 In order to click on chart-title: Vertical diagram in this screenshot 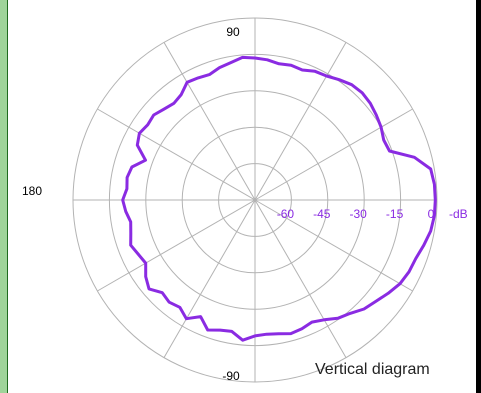, I will do `click(372, 369)`.